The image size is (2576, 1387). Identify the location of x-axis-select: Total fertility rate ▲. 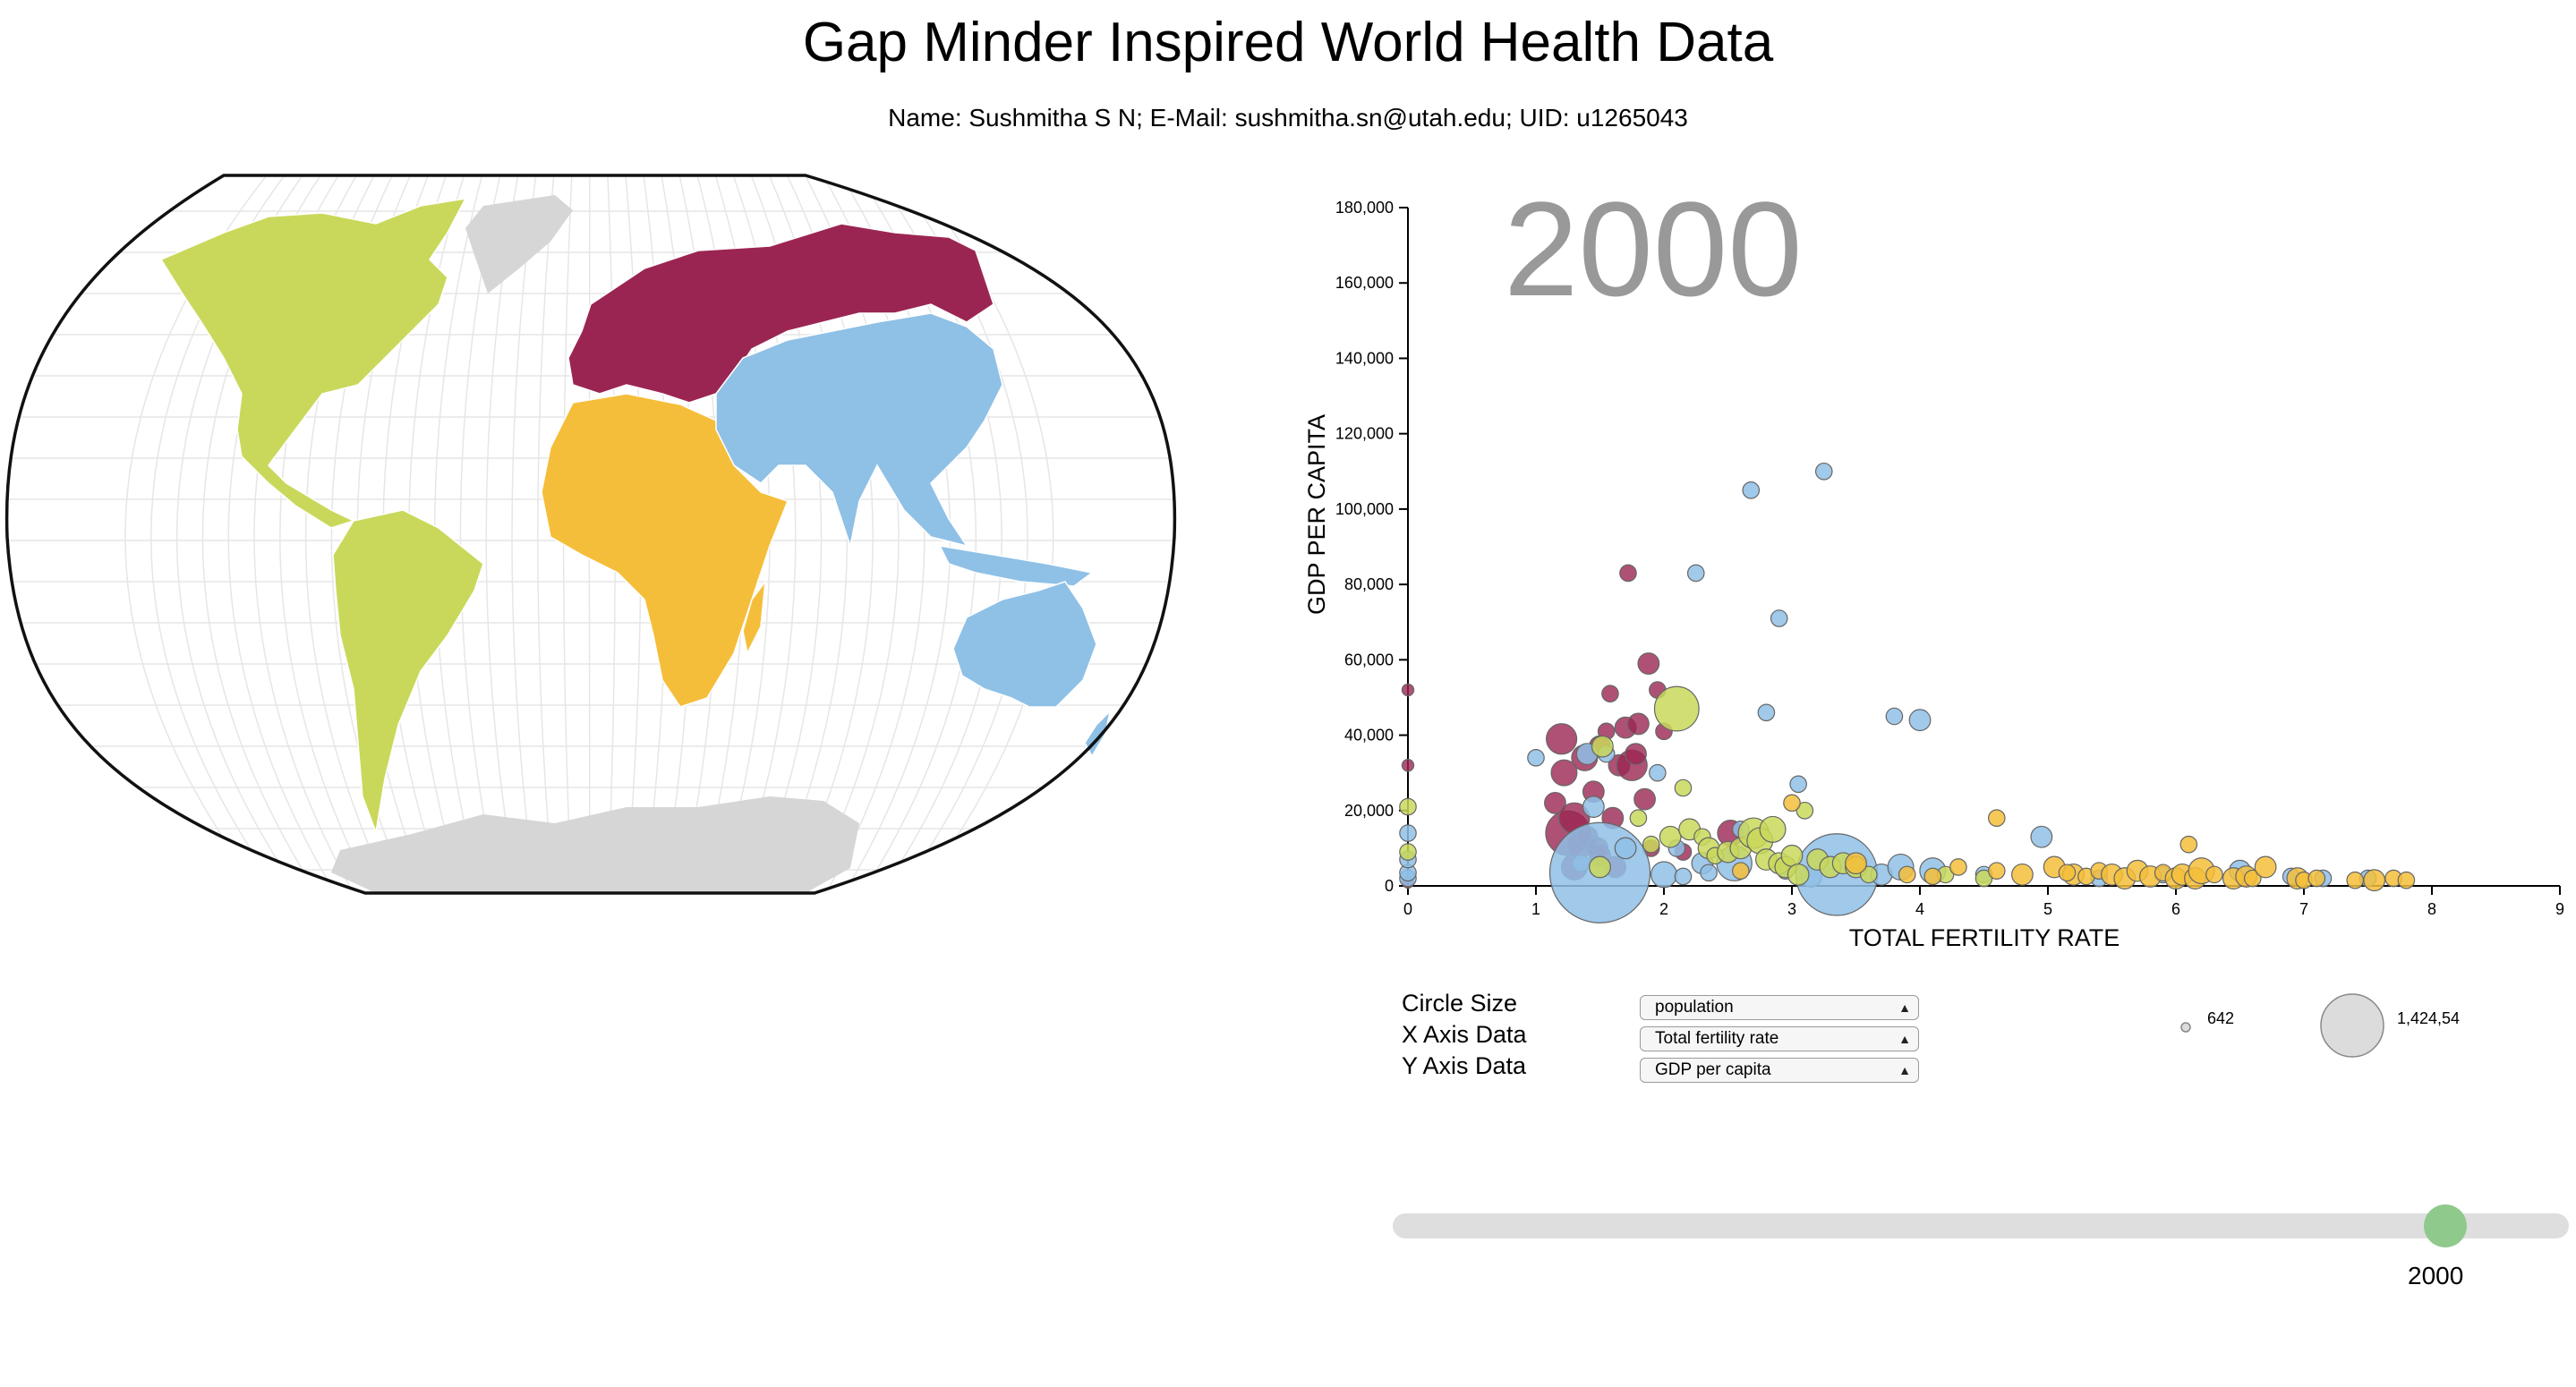
(1779, 1038).